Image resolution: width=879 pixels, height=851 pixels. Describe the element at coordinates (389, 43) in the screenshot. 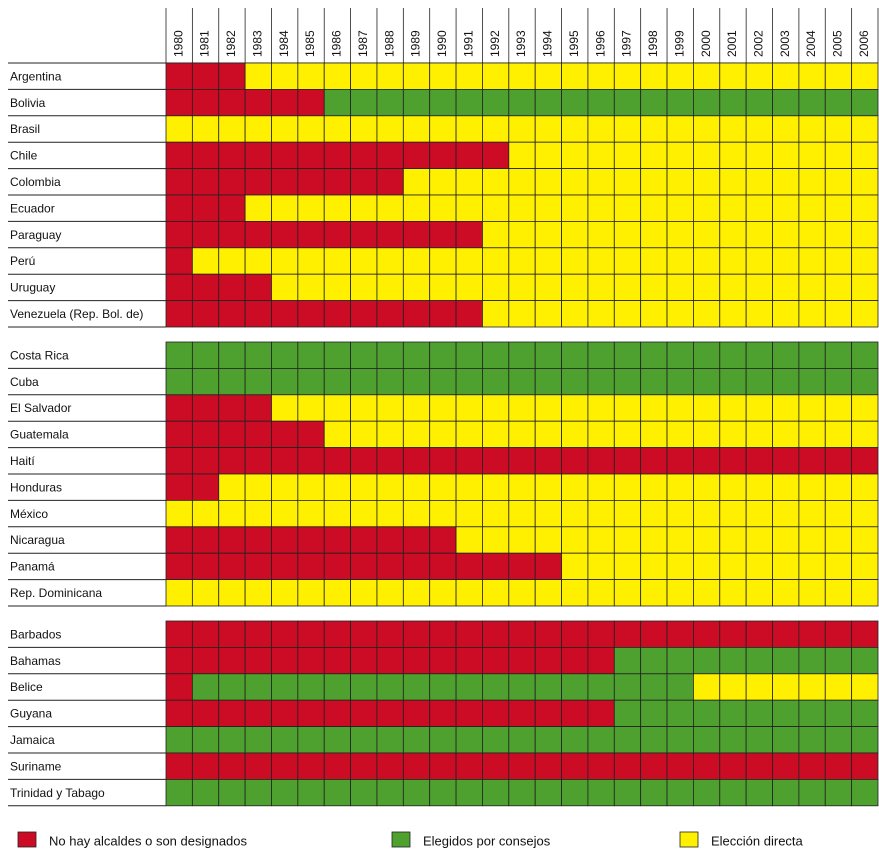

I see `year-label: 1988` at that location.